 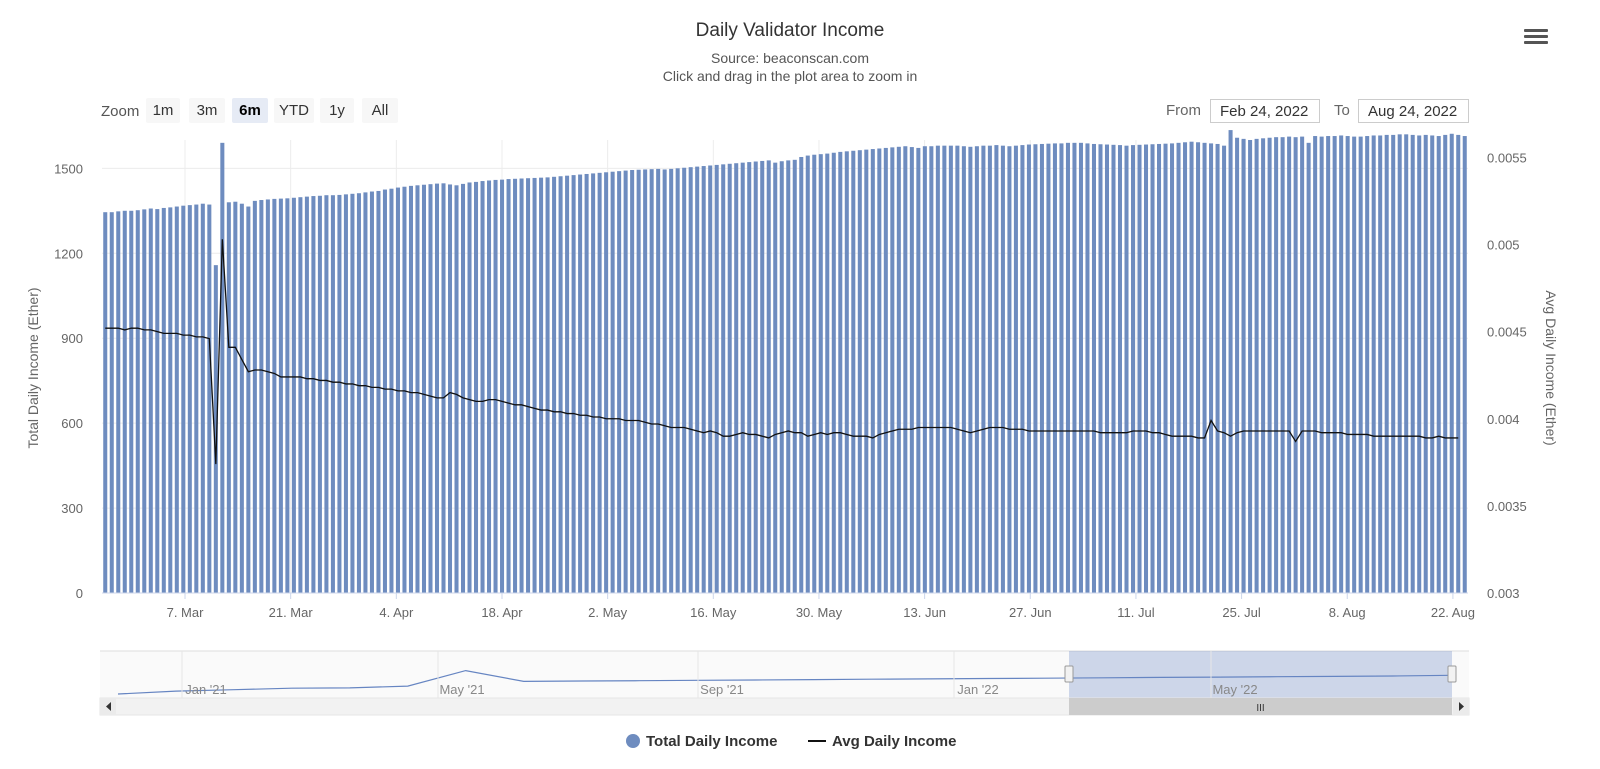 I want to click on navigator-right-handle, so click(x=1452, y=674).